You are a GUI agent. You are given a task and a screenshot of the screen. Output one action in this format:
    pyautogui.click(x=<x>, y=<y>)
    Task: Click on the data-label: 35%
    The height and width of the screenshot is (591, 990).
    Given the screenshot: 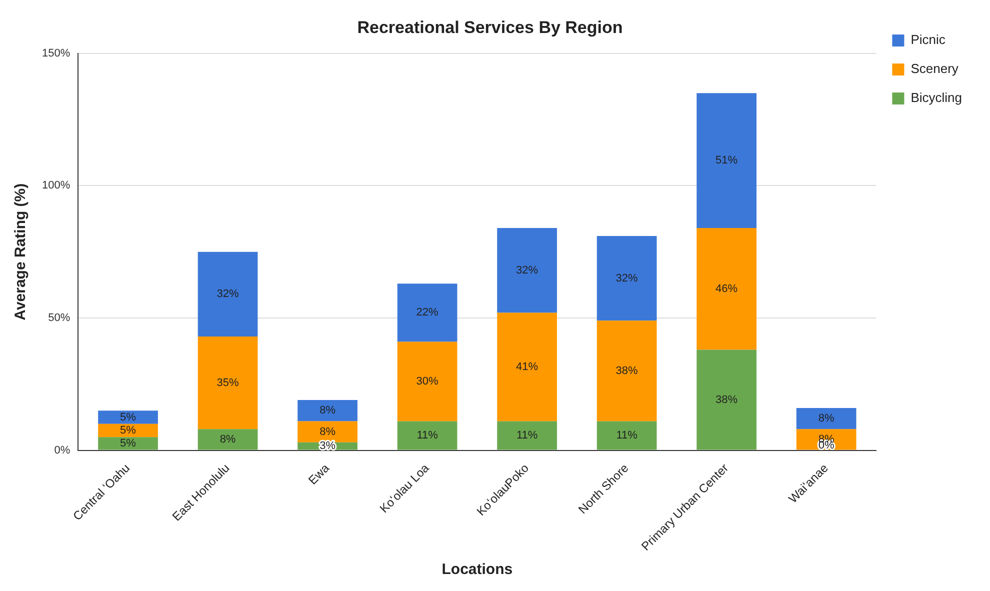 What is the action you would take?
    pyautogui.click(x=227, y=382)
    